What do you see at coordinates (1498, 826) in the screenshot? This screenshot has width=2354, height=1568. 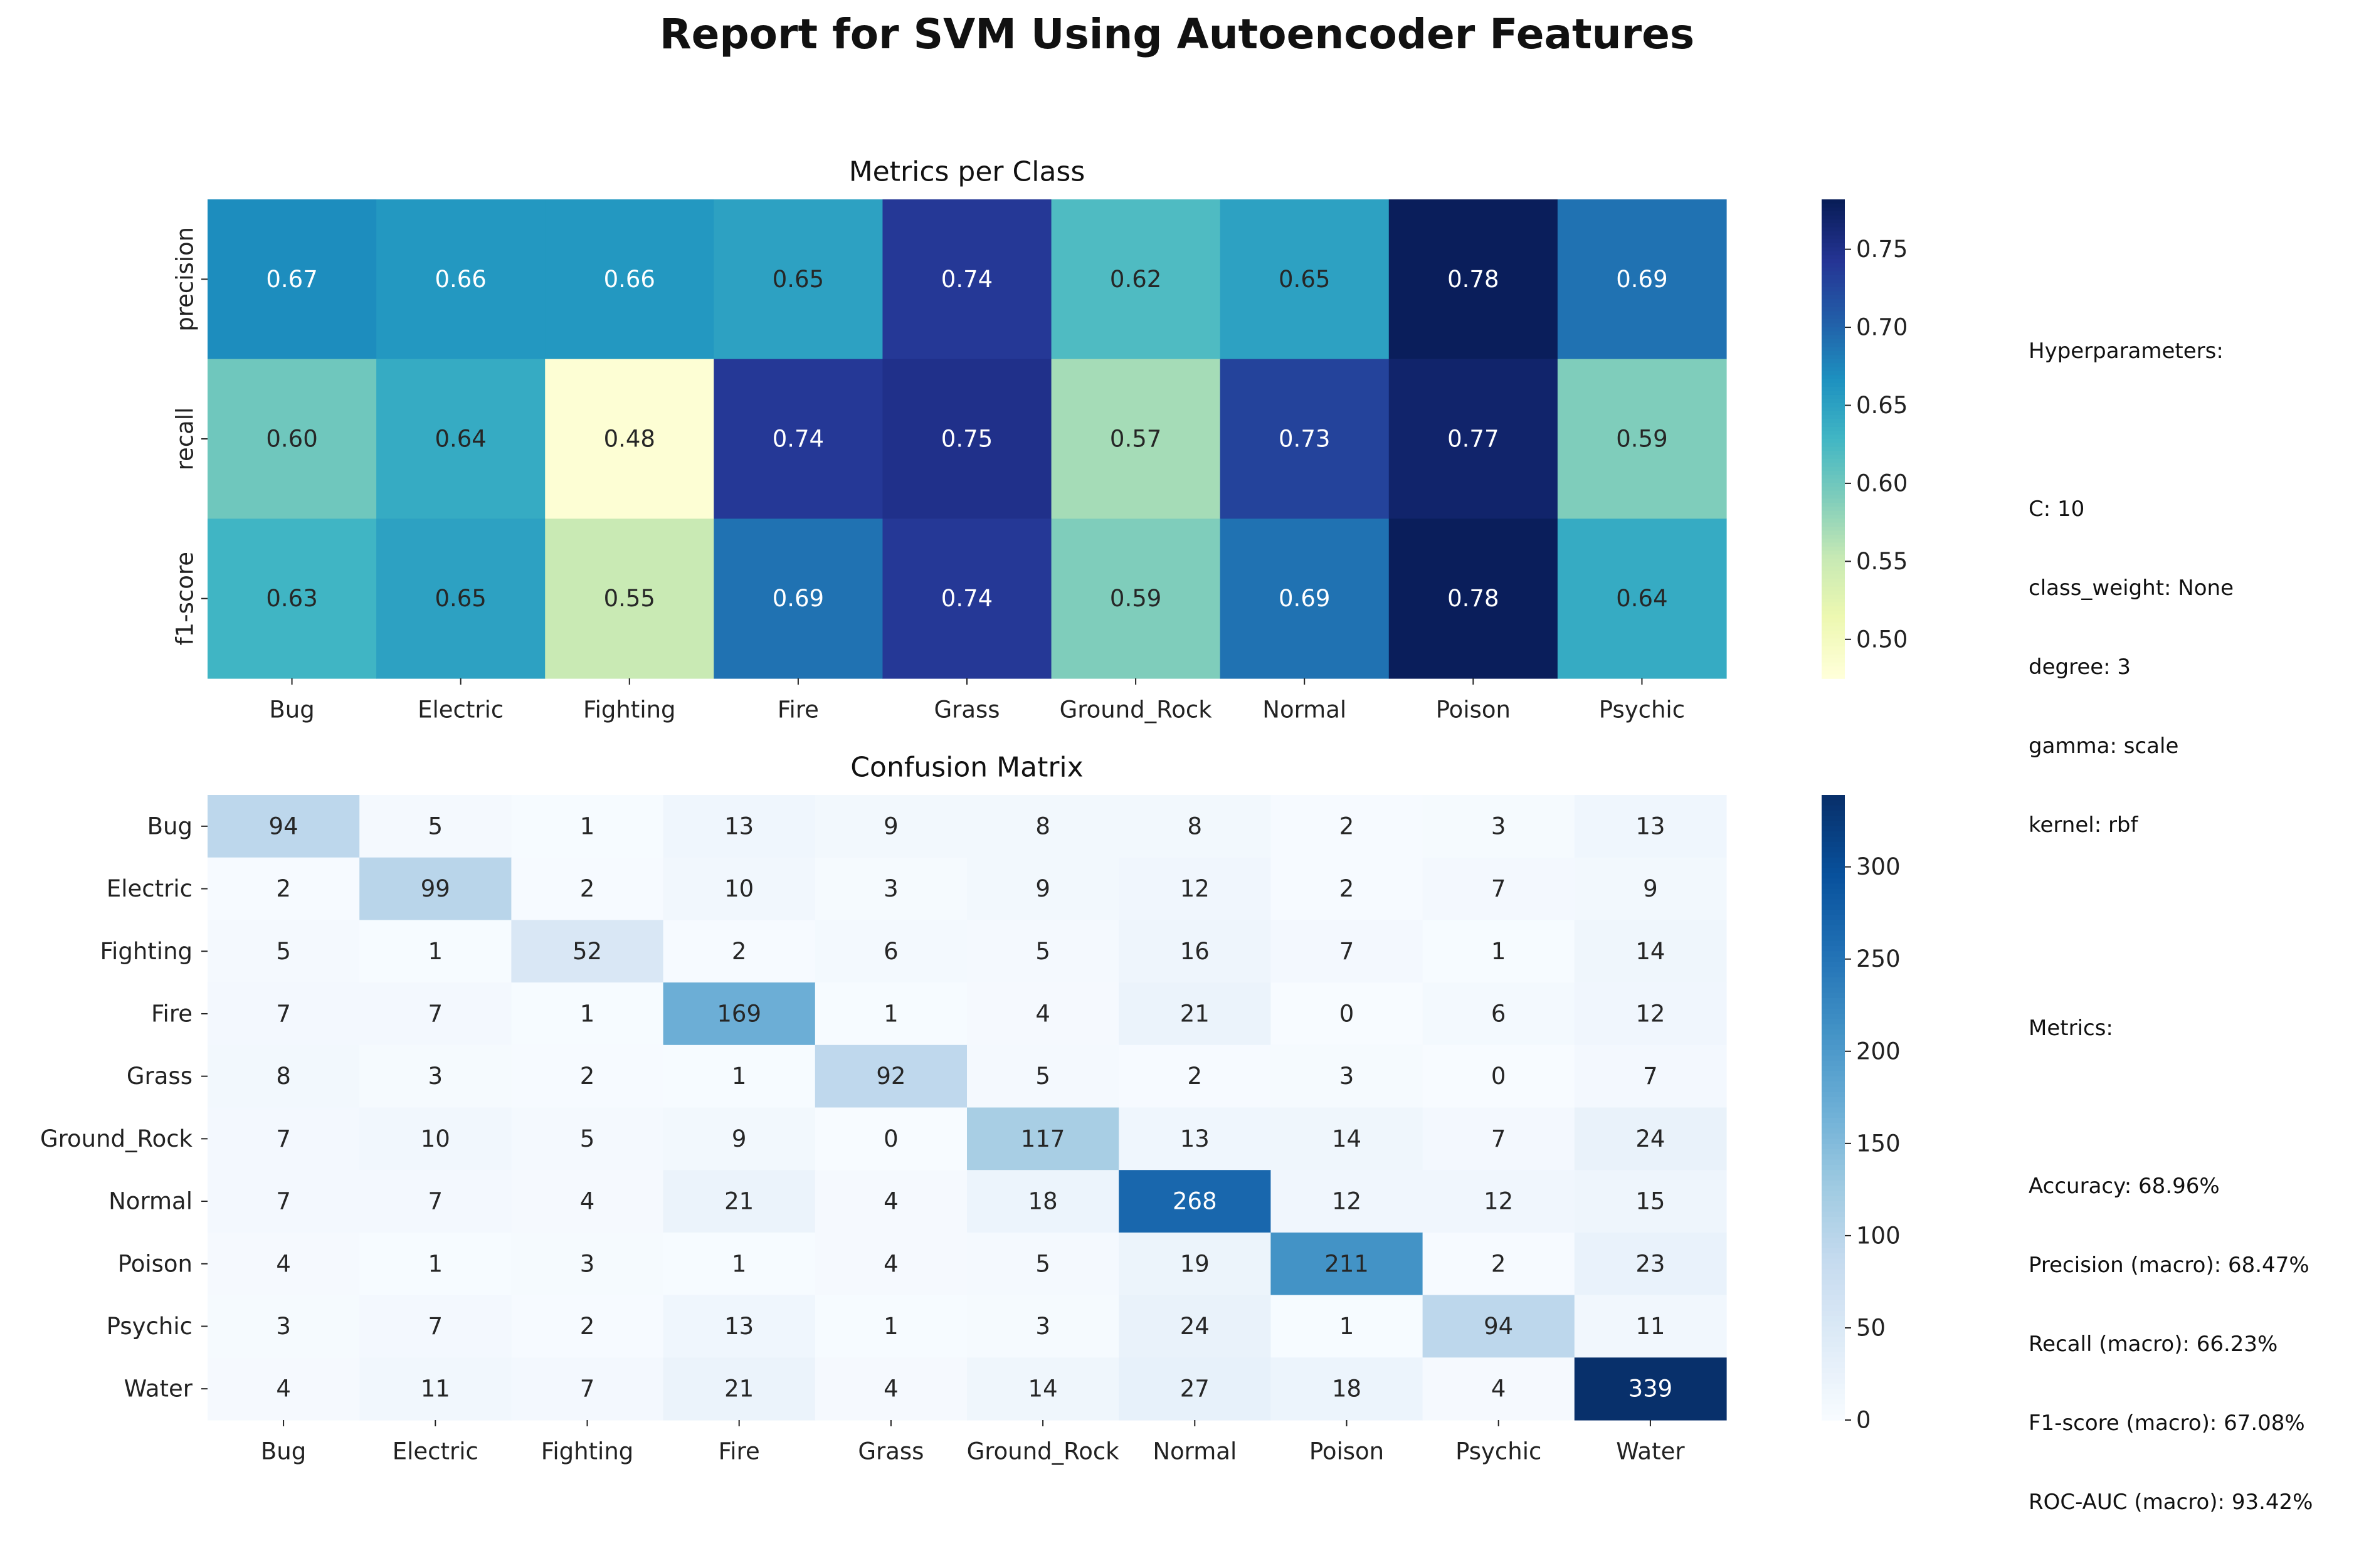 I see `cell-value-label: 3` at bounding box center [1498, 826].